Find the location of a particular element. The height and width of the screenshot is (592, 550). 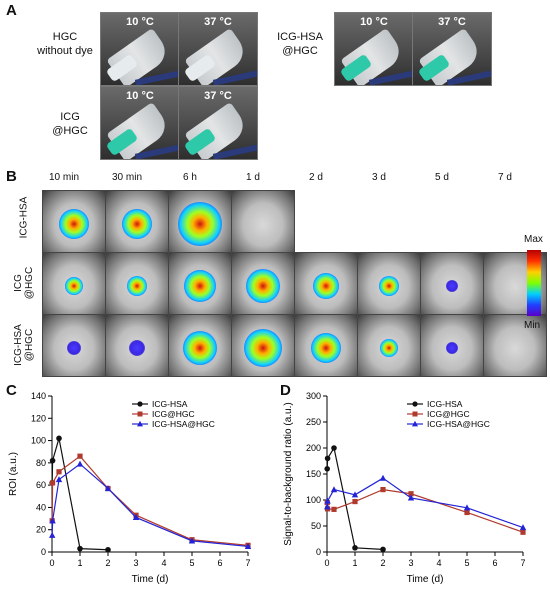

panel-label-b: B is located at coordinates (11, 176).